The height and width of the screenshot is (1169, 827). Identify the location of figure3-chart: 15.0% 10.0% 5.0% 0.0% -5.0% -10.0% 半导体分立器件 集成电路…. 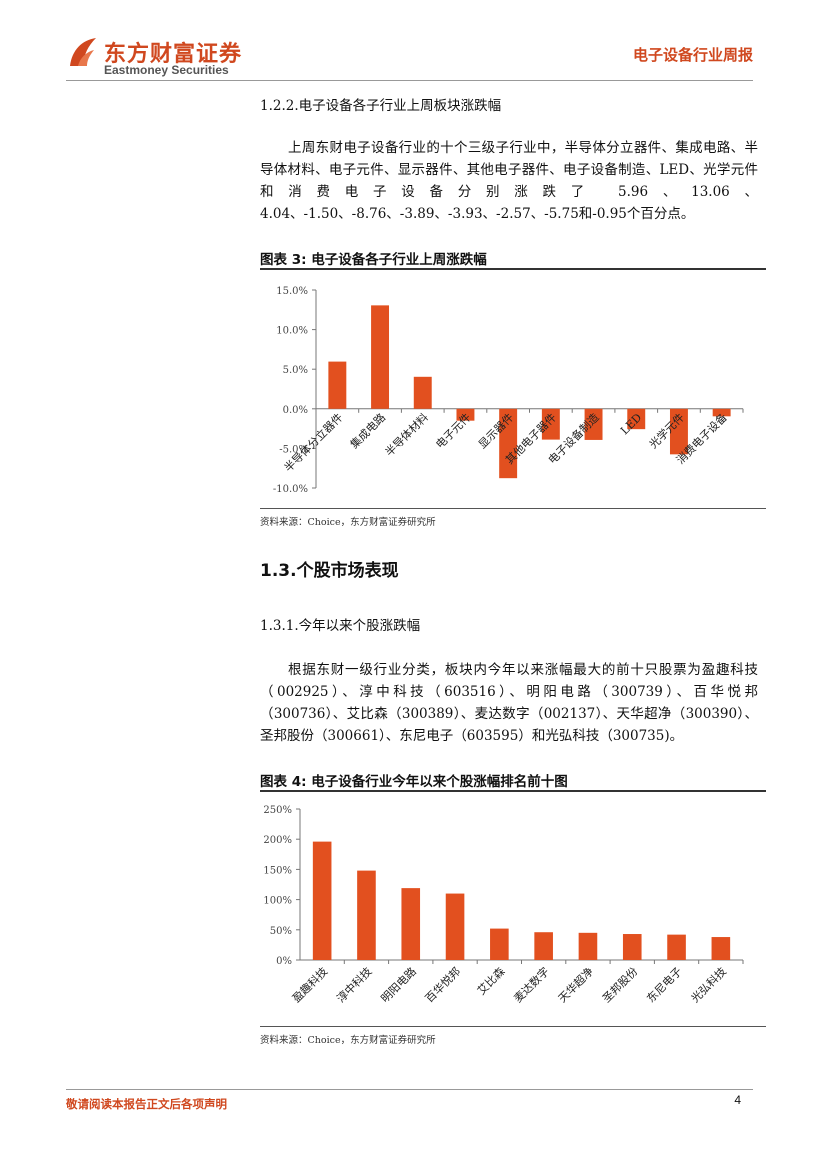
(508, 390).